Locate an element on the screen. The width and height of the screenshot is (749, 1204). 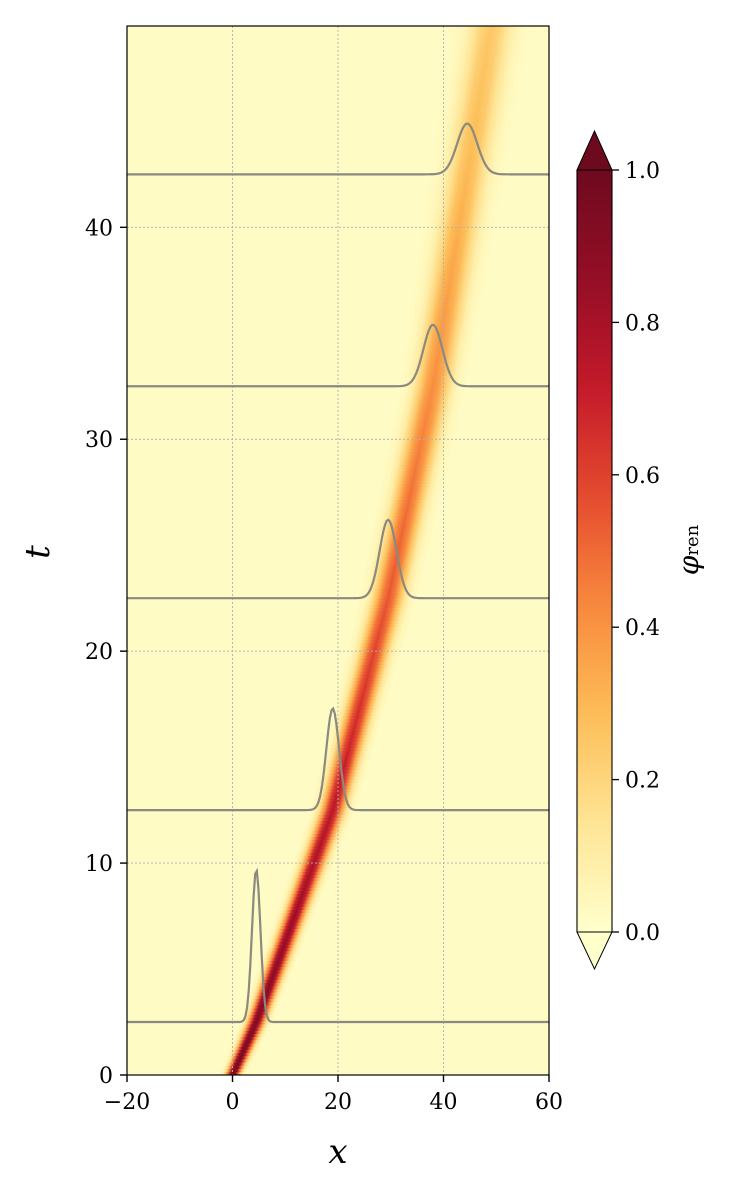
x-axis: −20 0 20 40 60 is located at coordinates (333, 1095).